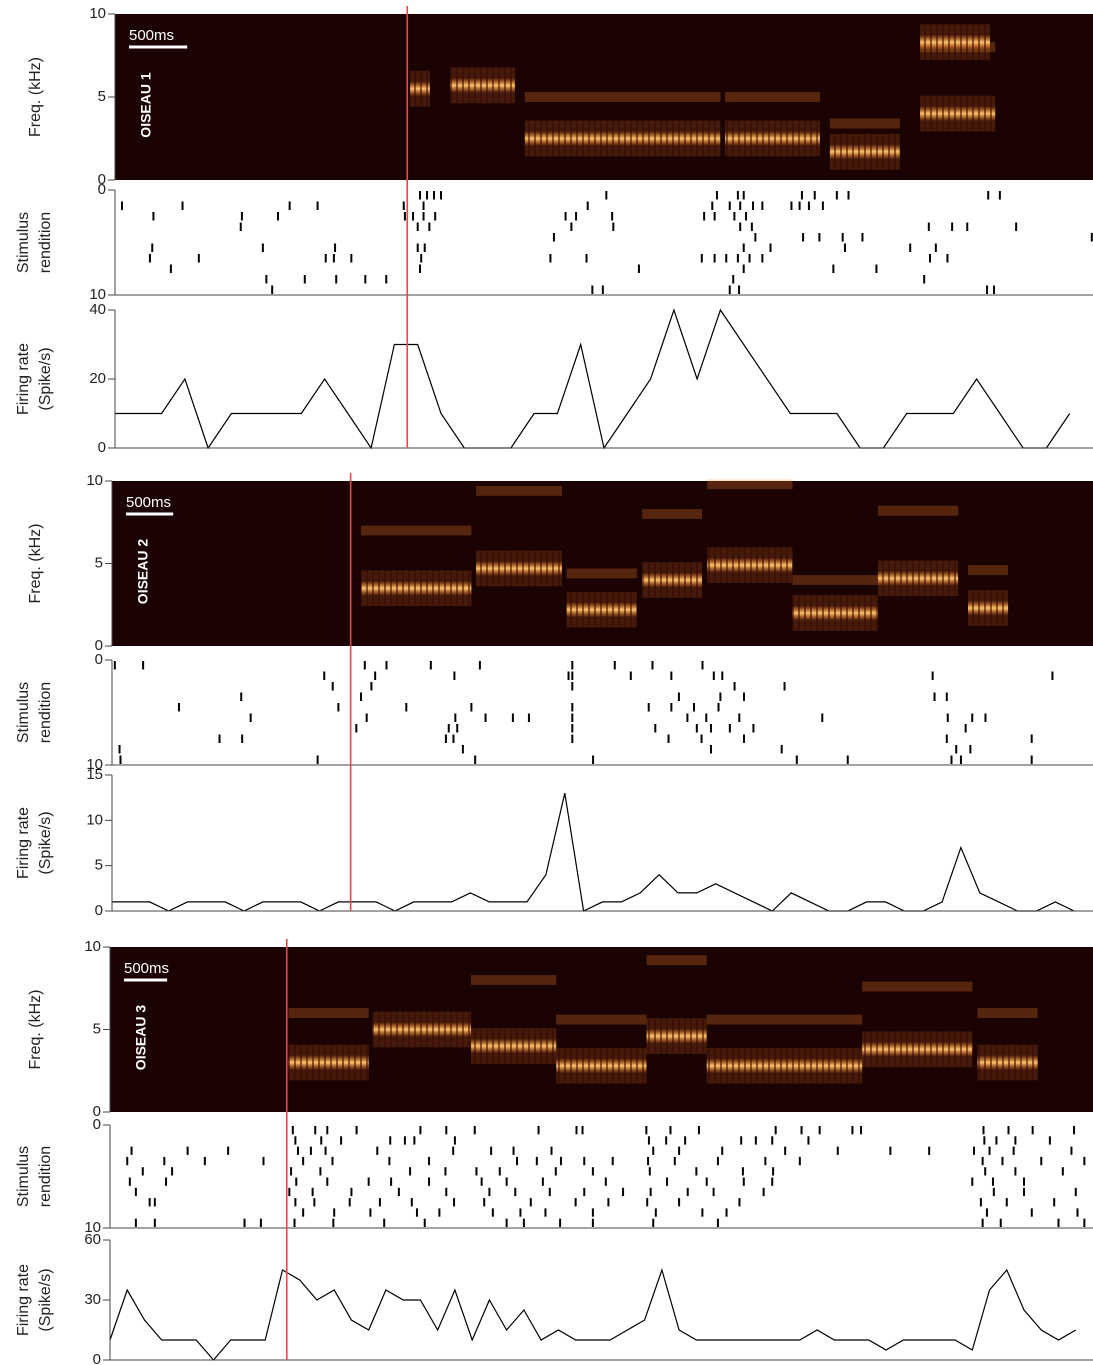 This screenshot has height=1365, width=1093. I want to click on bird-label: OISEAU 1, so click(146, 105).